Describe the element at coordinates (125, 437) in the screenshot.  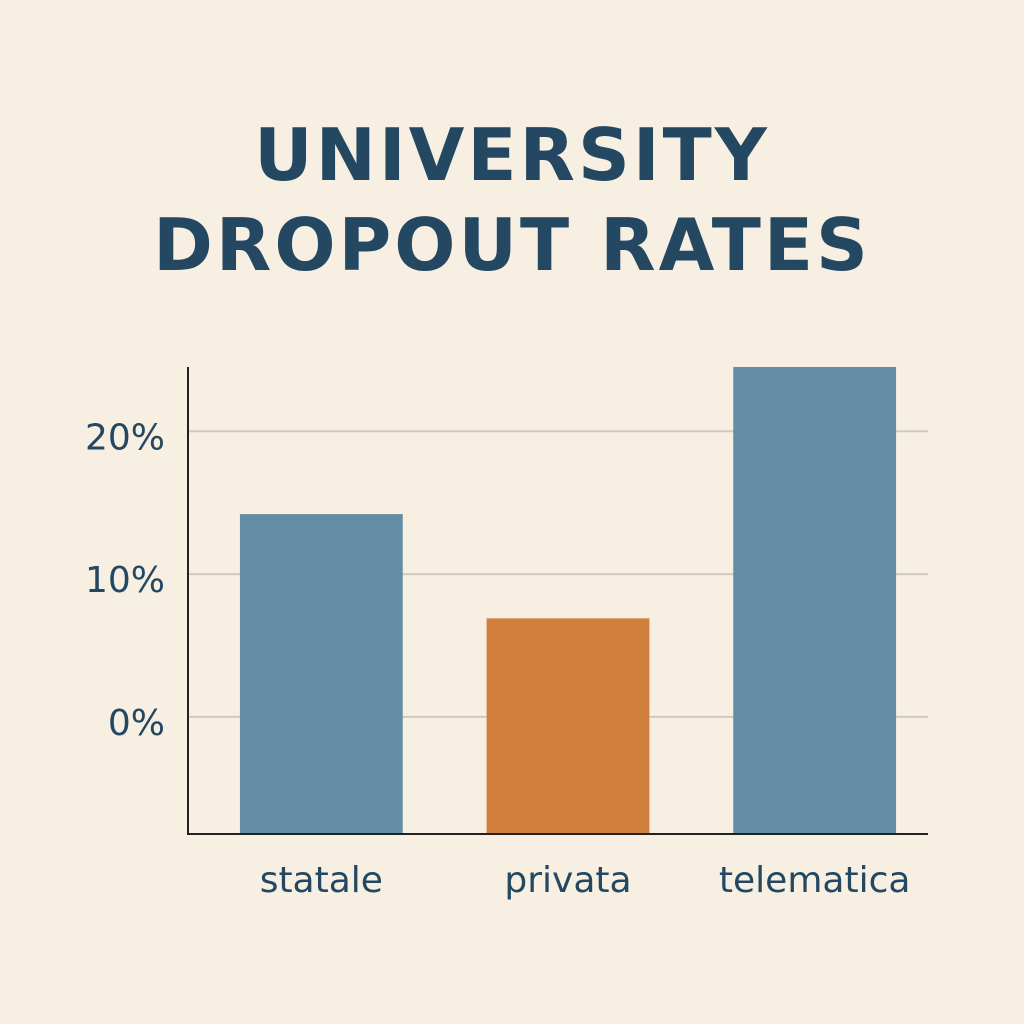
I see `y-tick-label: 20%` at that location.